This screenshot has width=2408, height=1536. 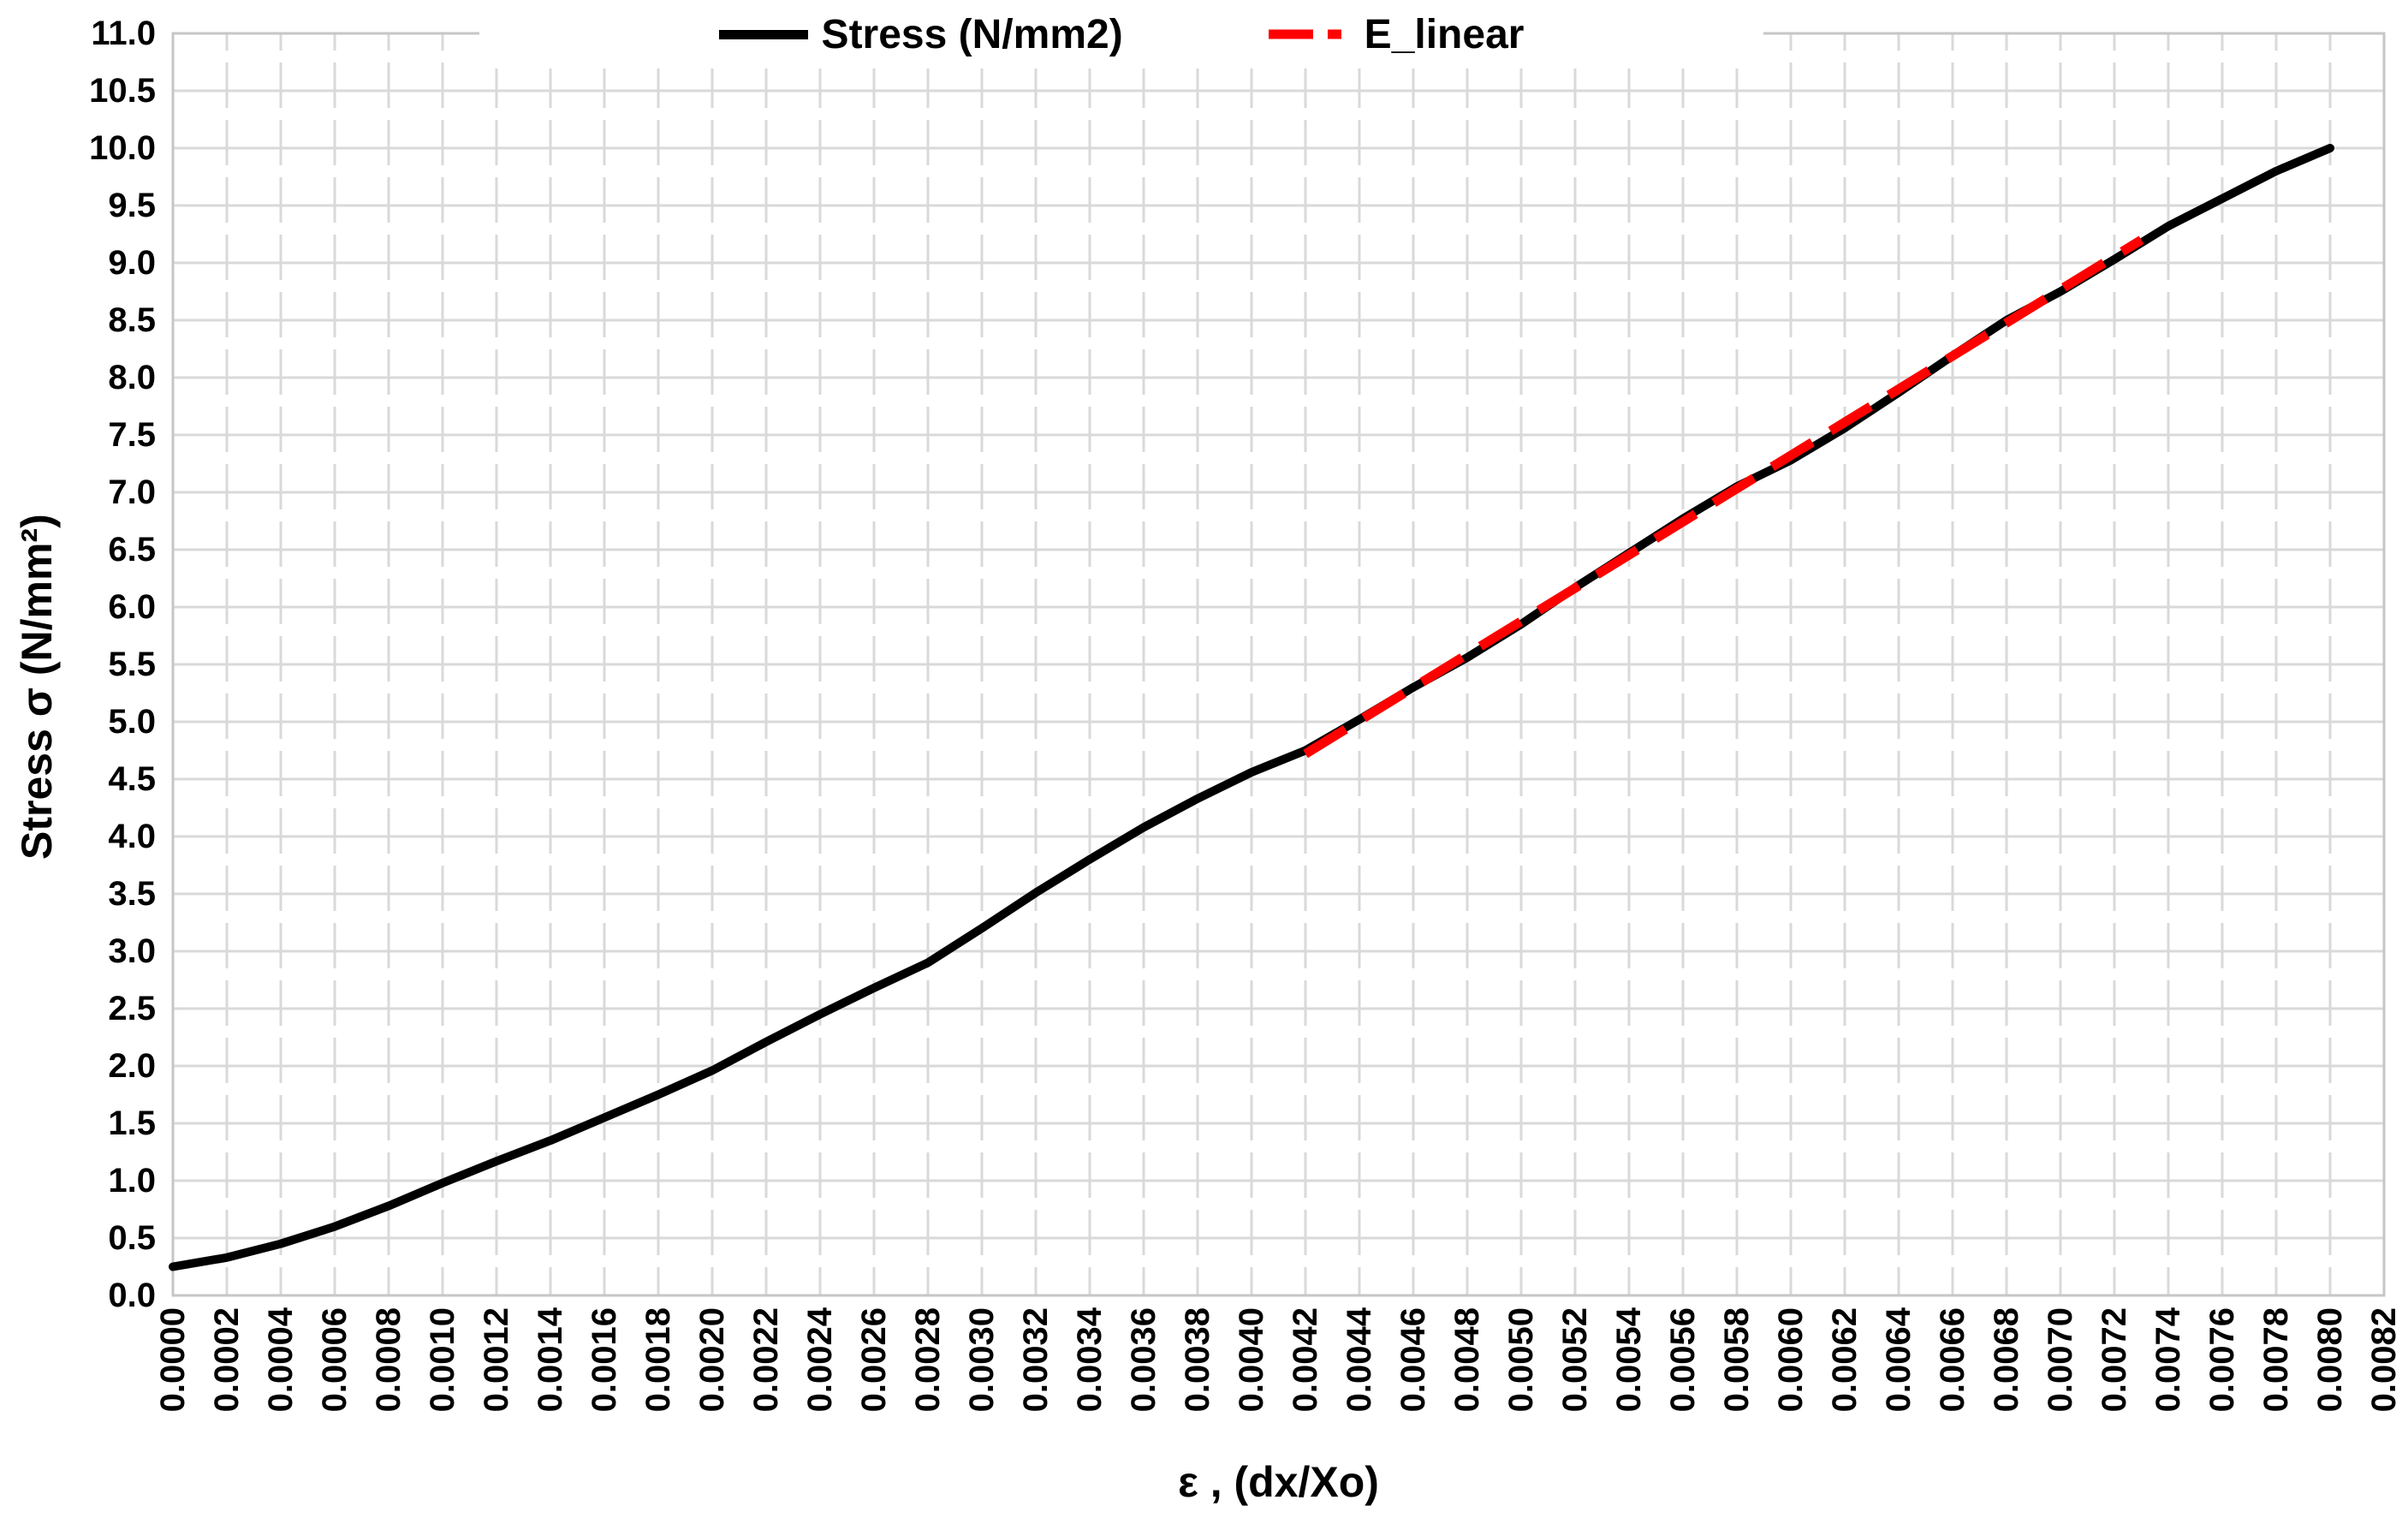 What do you see at coordinates (1521, 1360) in the screenshot?
I see `x-tick-label: 0.0050` at bounding box center [1521, 1360].